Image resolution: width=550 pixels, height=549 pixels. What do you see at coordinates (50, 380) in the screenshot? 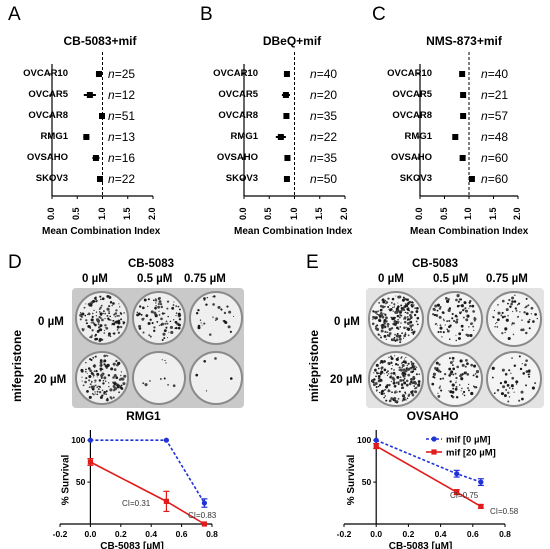
I see `colony-d-row-1: 20 µM` at bounding box center [50, 380].